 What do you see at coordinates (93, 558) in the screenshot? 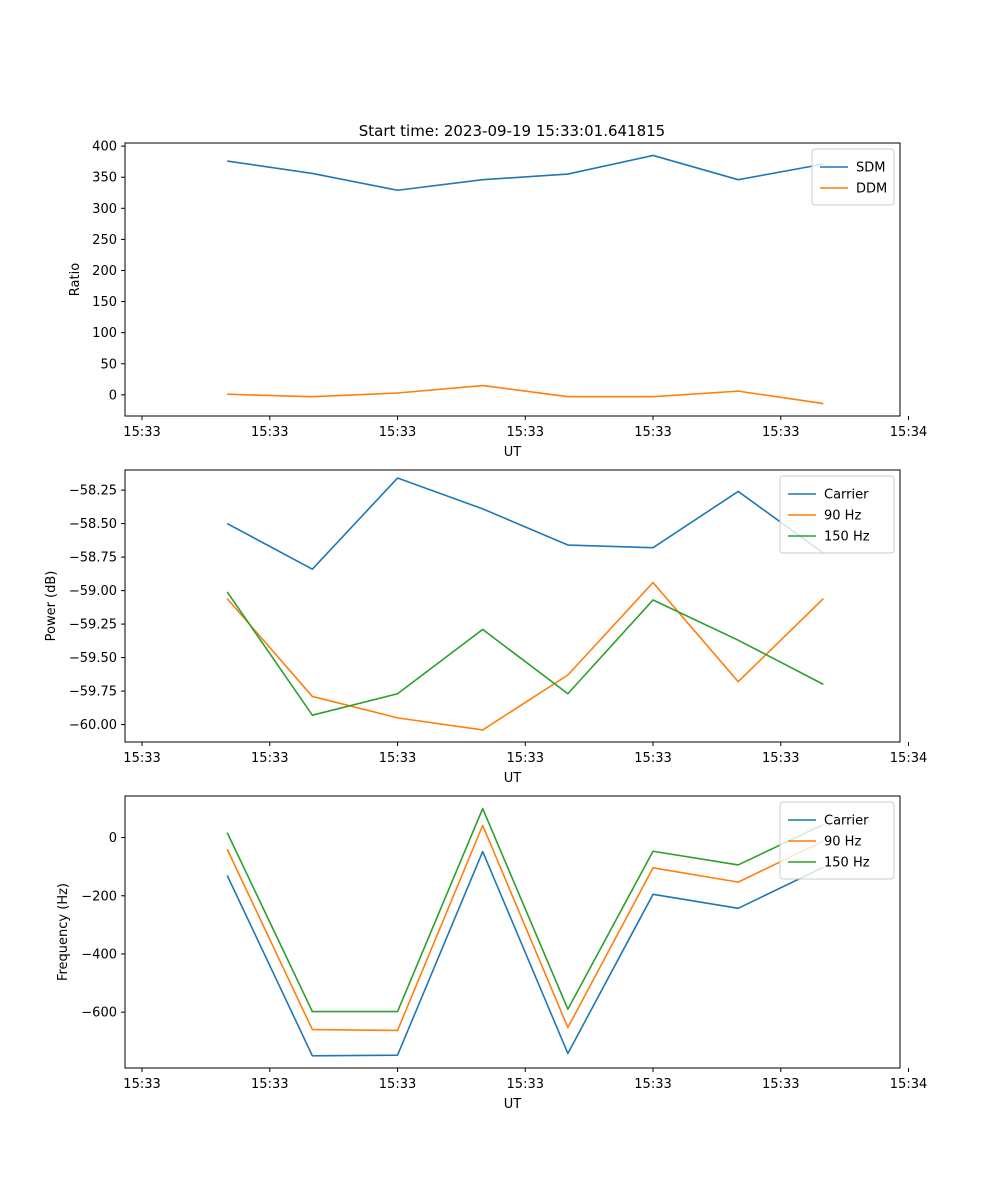
I see `y-tick-label: −58.75` at bounding box center [93, 558].